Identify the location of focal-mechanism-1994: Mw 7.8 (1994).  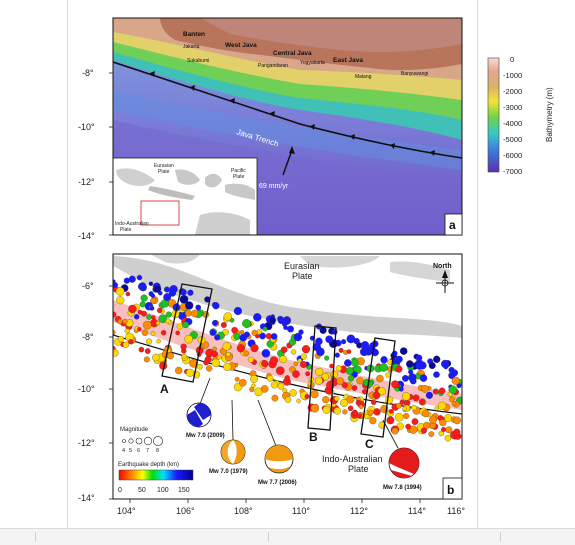
(402, 455).